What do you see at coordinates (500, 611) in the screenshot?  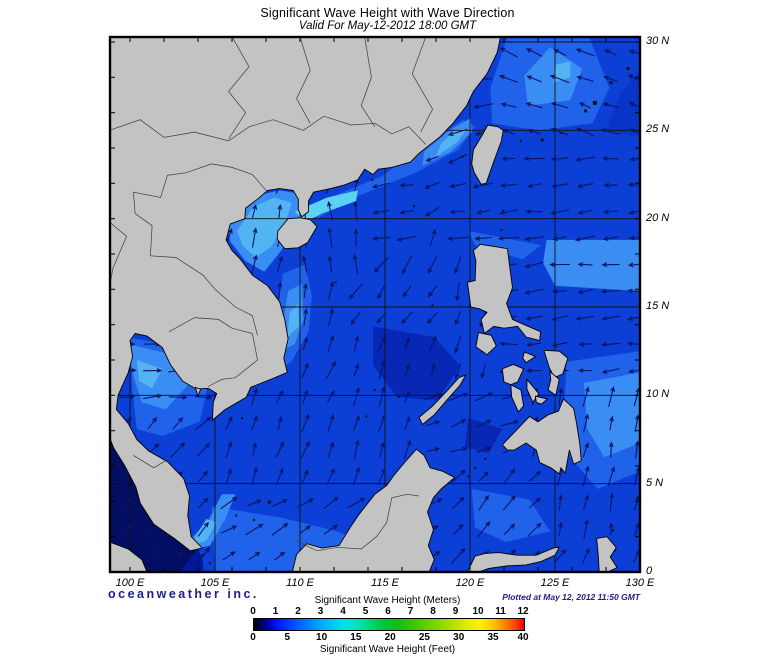 I see `meter-tick-label: 11` at bounding box center [500, 611].